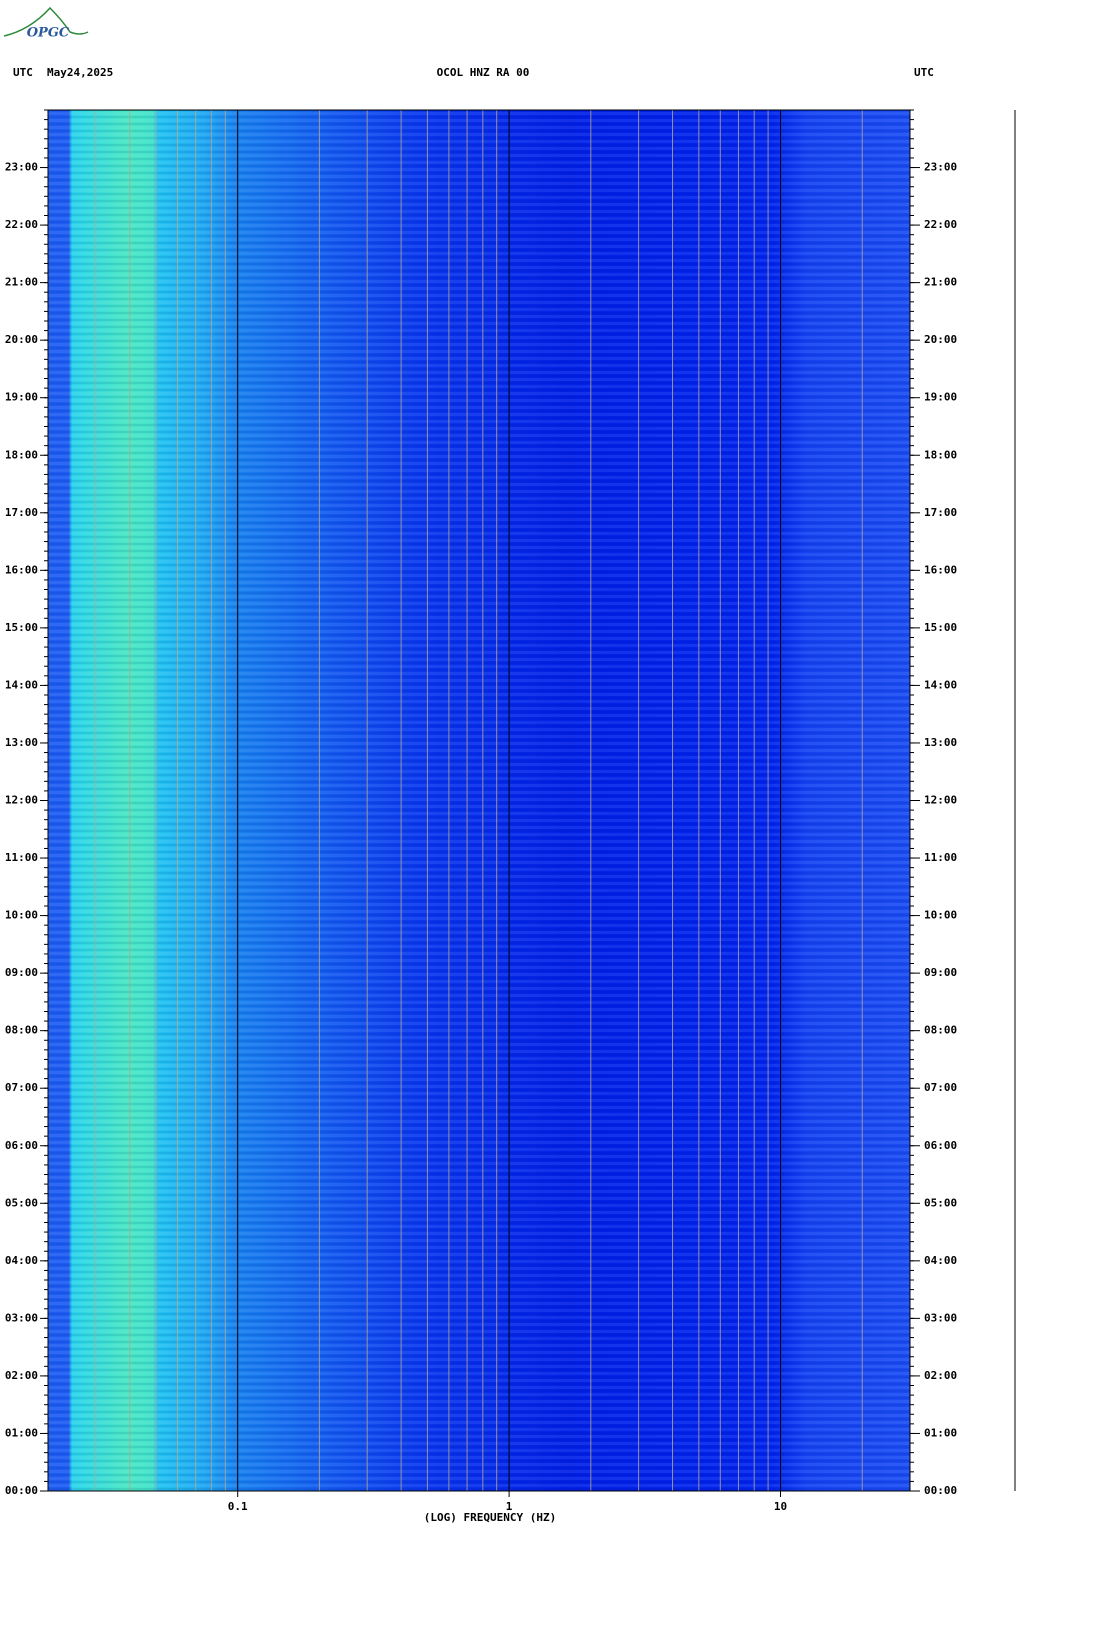 This screenshot has width=1102, height=1634. What do you see at coordinates (238, 1506) in the screenshot?
I see `x-tick-label: 0.1` at bounding box center [238, 1506].